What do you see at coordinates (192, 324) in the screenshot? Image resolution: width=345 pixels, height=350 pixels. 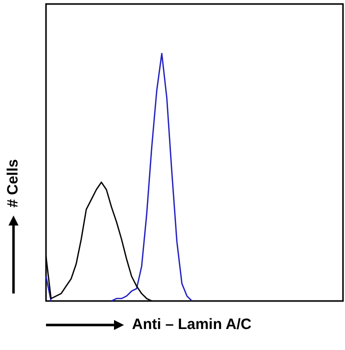 I see `x-axis-title: Anti – Lamin A/C` at bounding box center [192, 324].